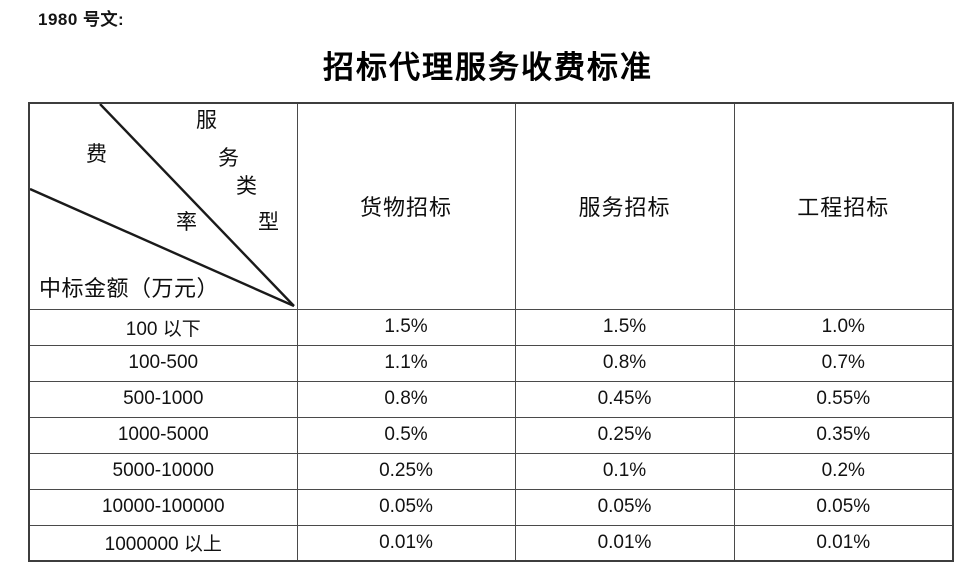 The height and width of the screenshot is (581, 976). Describe the element at coordinates (206, 120) in the screenshot. I see `corner-label-service-type-char: 服` at that location.